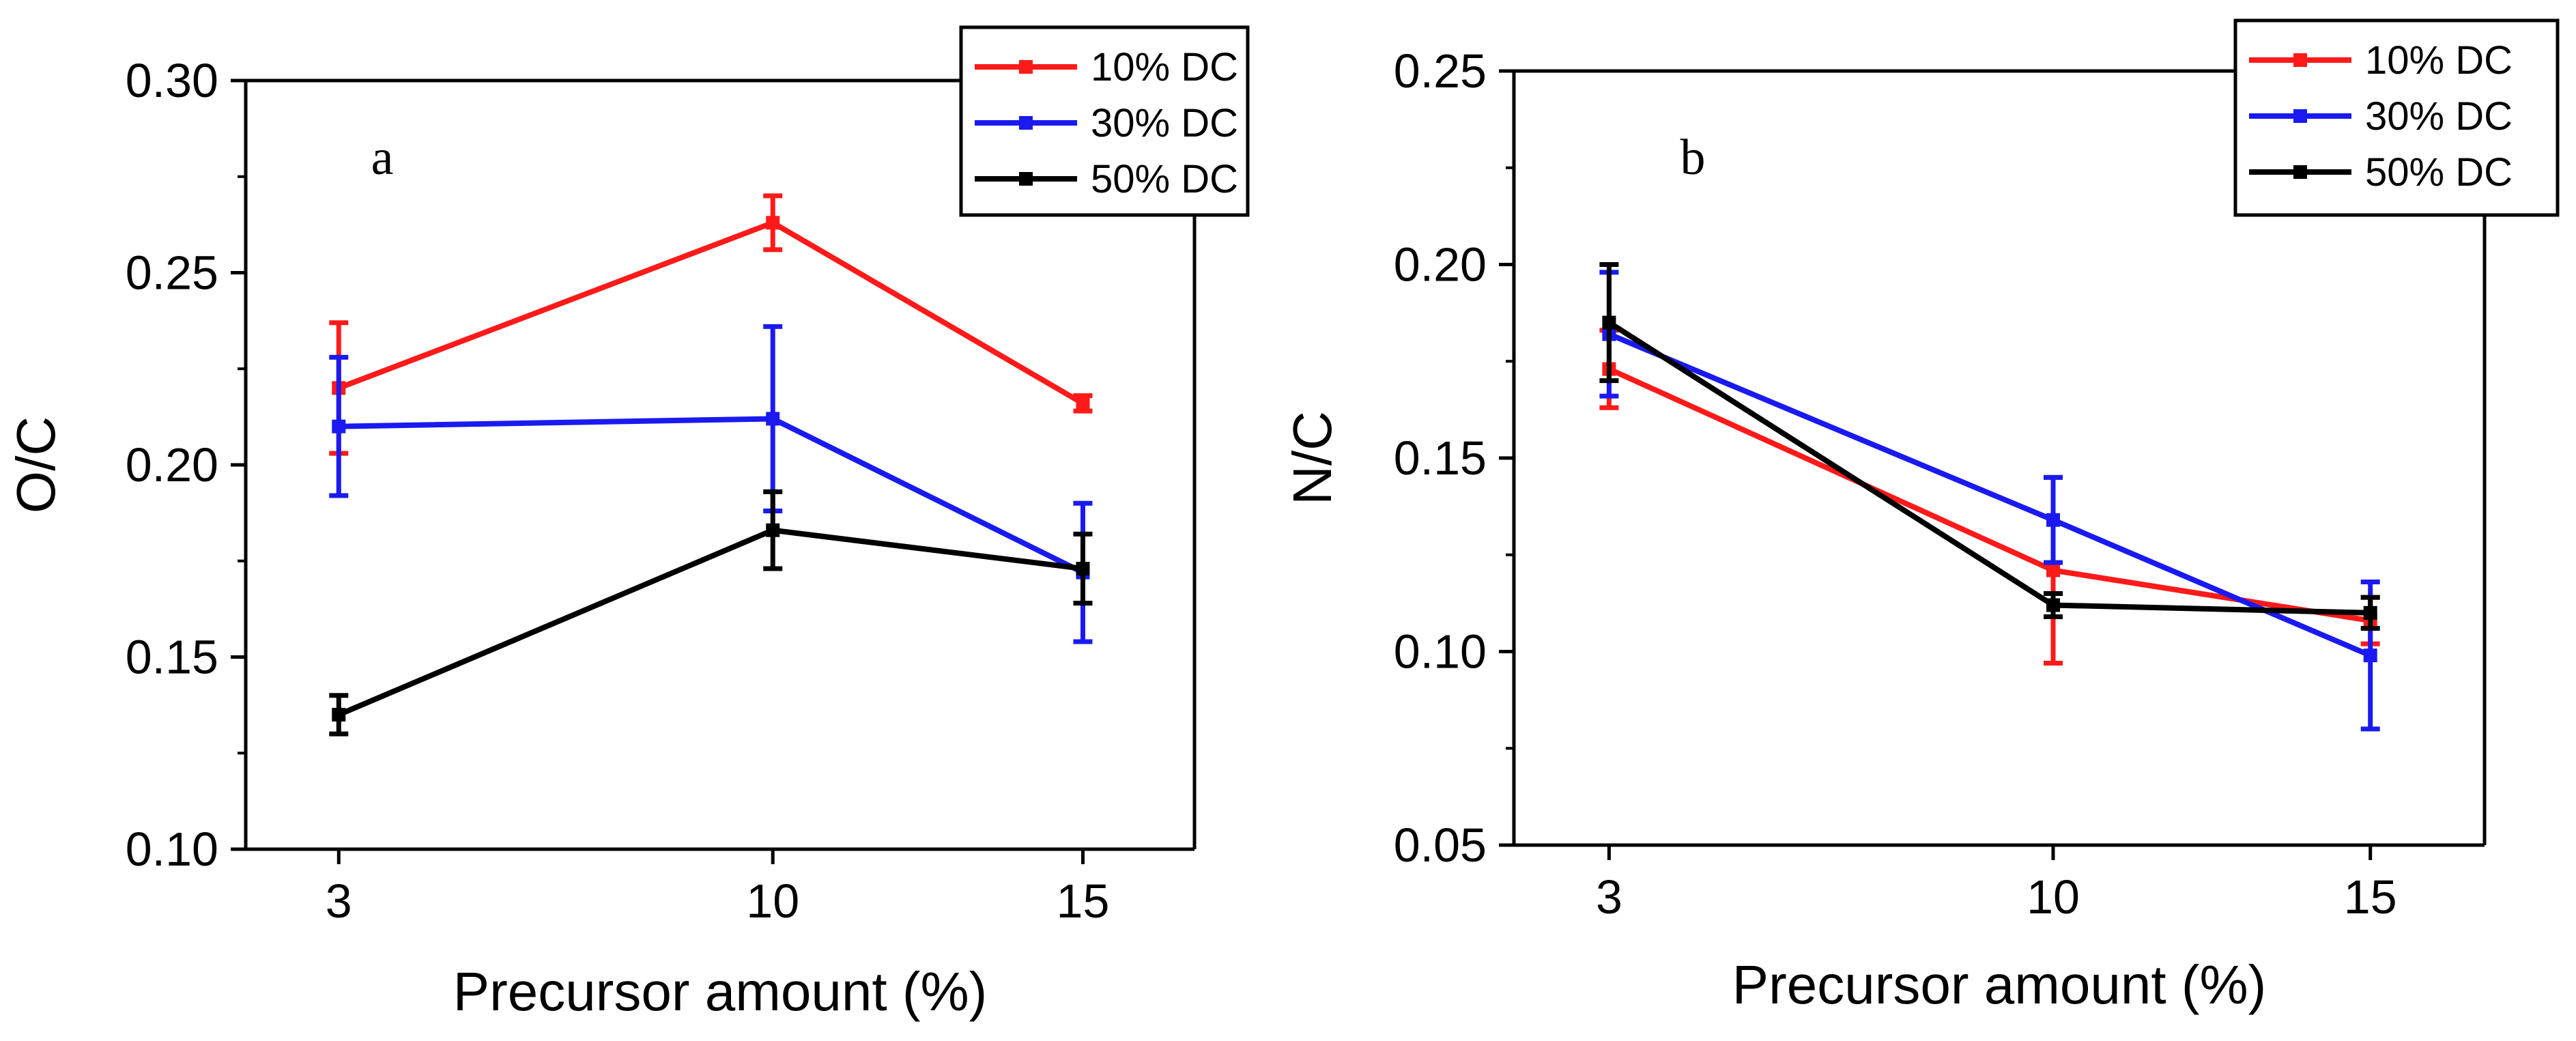 The height and width of the screenshot is (1041, 2576). What do you see at coordinates (172, 81) in the screenshot?
I see `y-tick-label: 0.30` at bounding box center [172, 81].